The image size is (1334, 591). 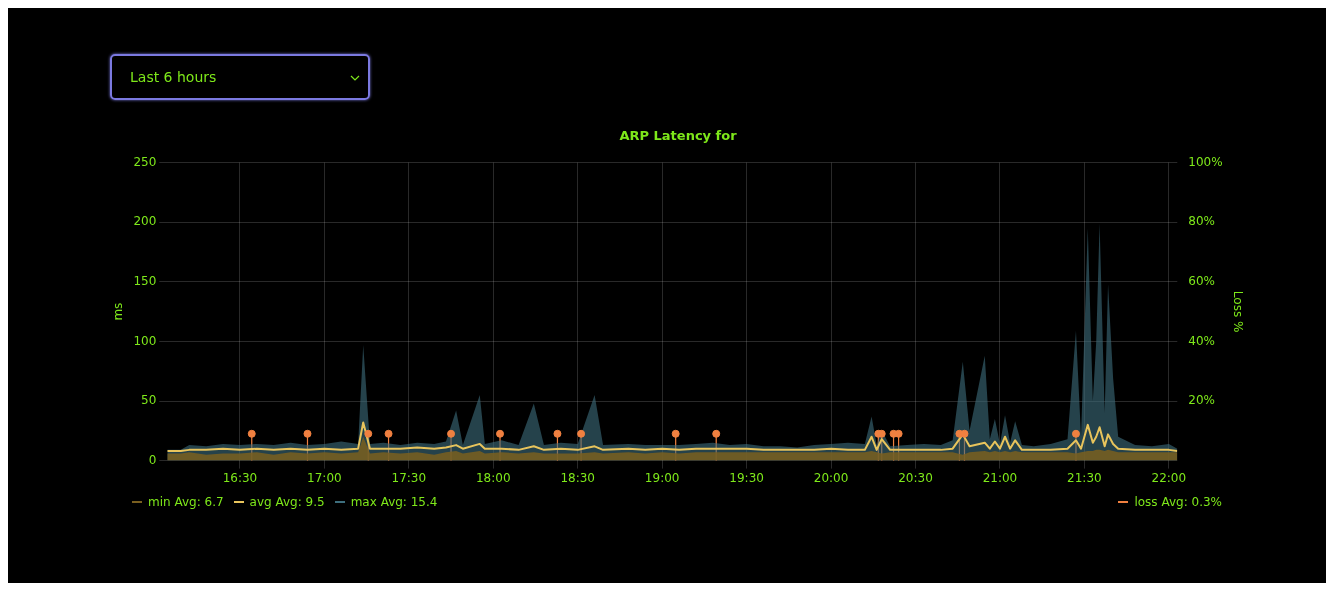 I want to click on y-tick-label: 100, so click(x=145, y=340).